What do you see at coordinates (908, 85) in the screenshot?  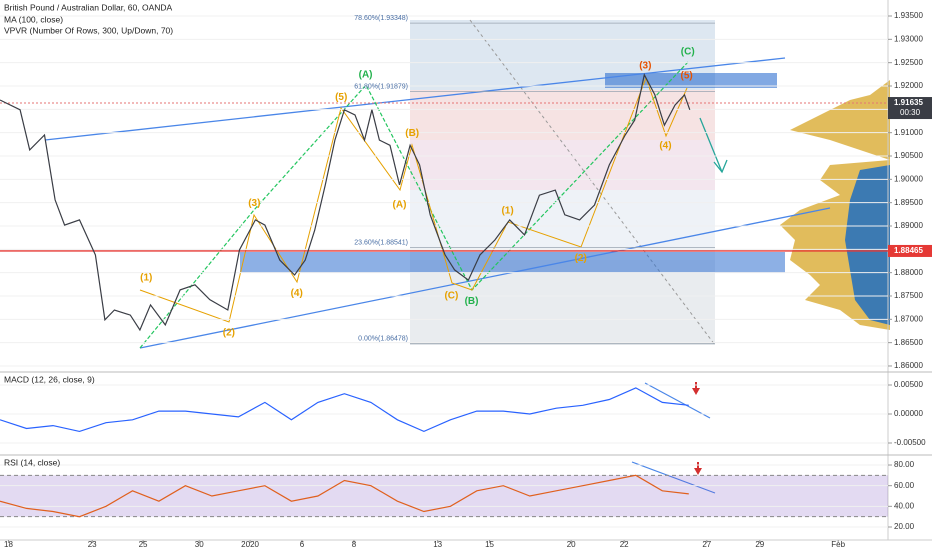 I see `y-tick-label: 1.92000` at bounding box center [908, 85].